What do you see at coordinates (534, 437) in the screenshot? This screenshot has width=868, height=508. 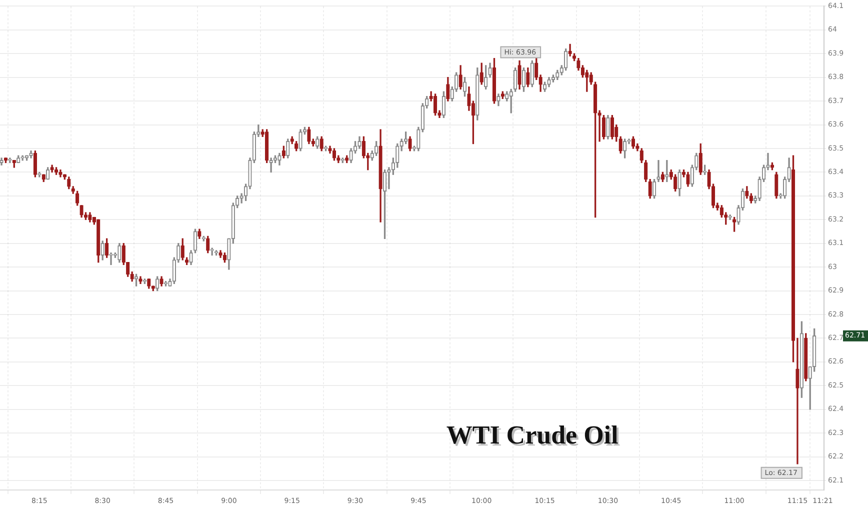 I see `text: WTI Crude Oil` at bounding box center [534, 437].